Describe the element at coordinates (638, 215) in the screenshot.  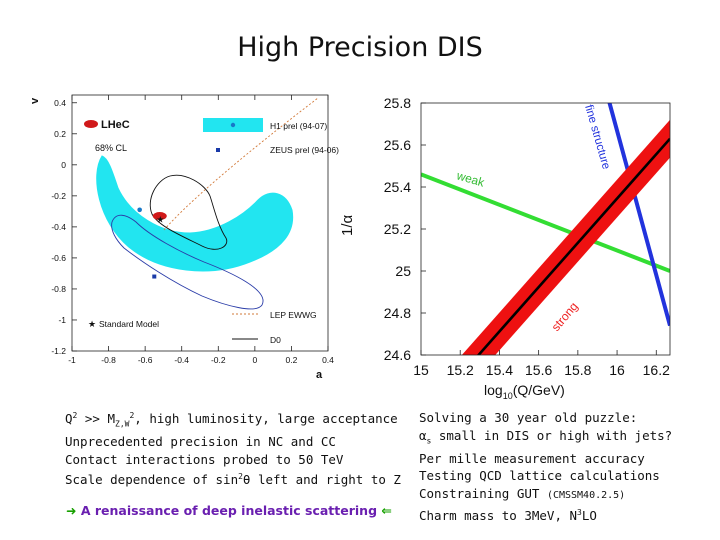
I see `fine-structure-line` at that location.